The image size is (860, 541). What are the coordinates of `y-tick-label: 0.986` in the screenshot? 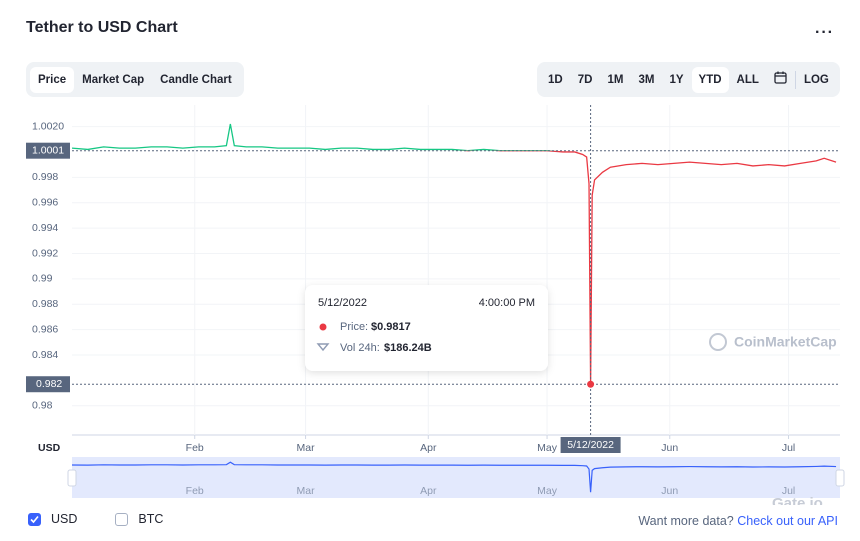 It's located at (45, 329).